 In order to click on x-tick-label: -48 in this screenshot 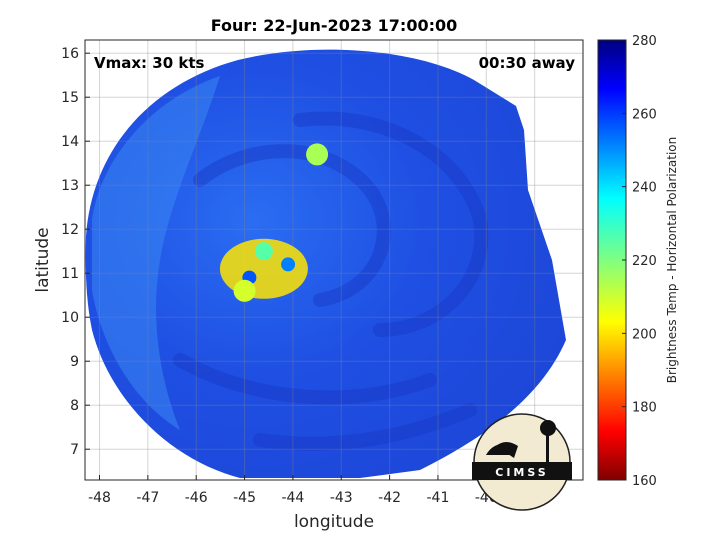, I will do `click(99, 498)`.